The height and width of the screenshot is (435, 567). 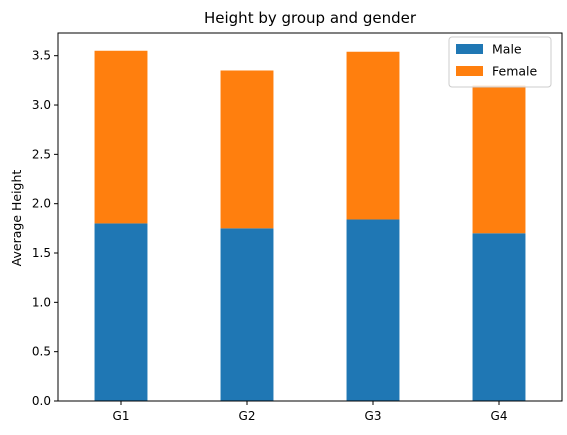 What do you see at coordinates (247, 416) in the screenshot?
I see `x-tick-label-g2: G2` at bounding box center [247, 416].